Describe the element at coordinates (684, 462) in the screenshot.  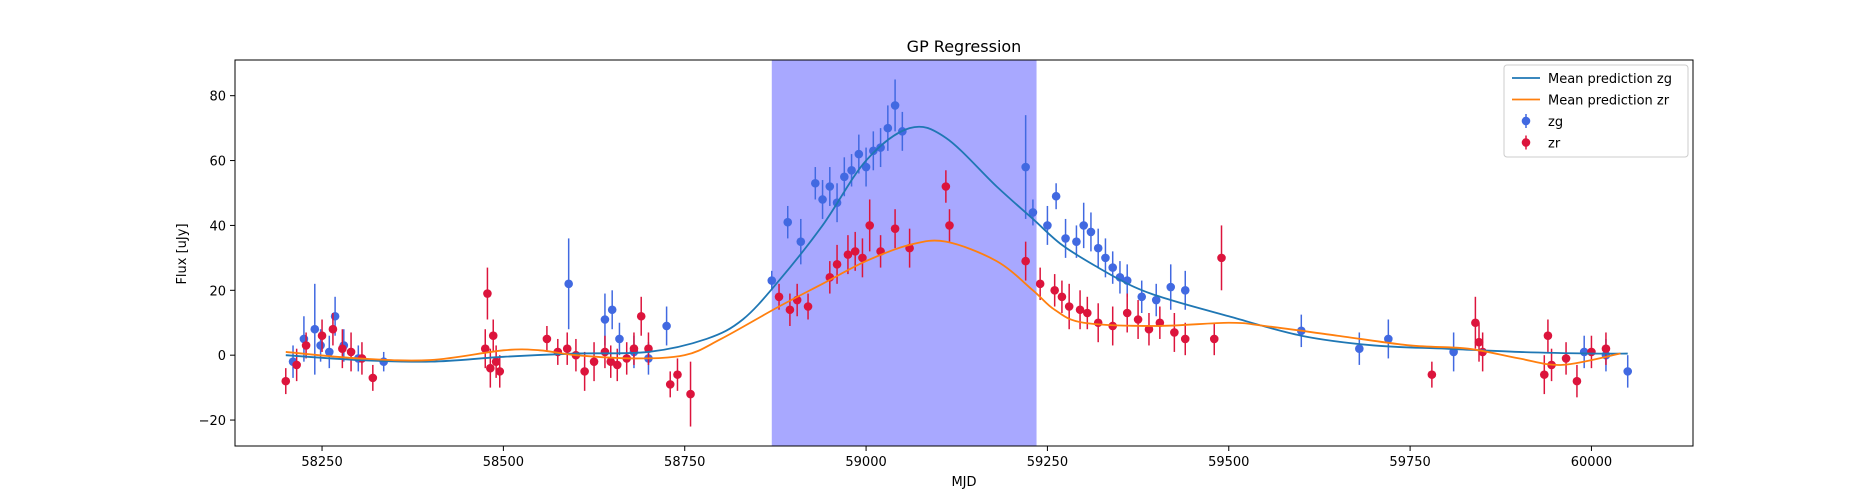
I see `x-tick-label: 58750` at that location.